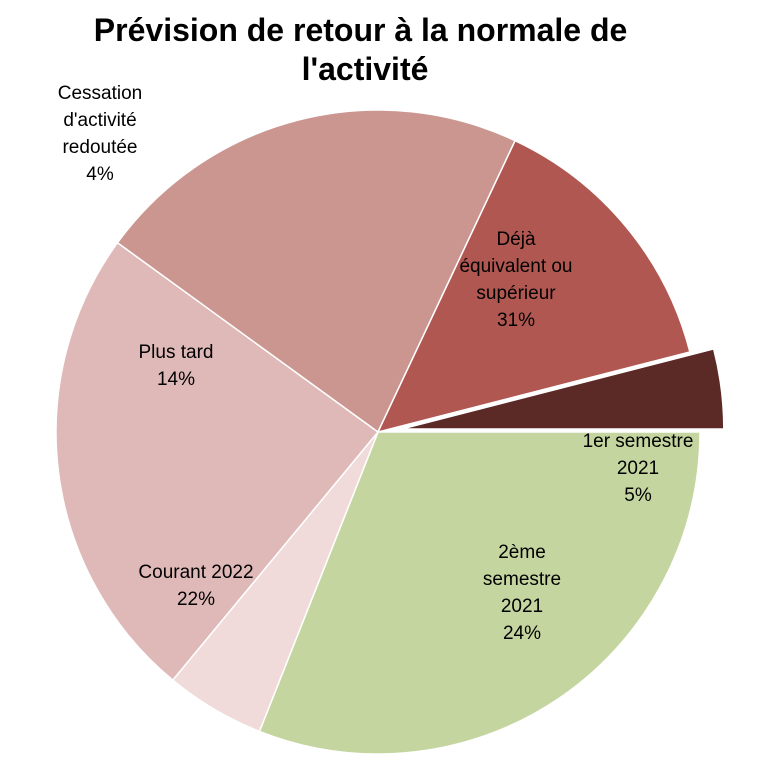 This screenshot has height=766, width=770. Describe the element at coordinates (638, 495) in the screenshot. I see `slice-value-label: 5%` at that location.